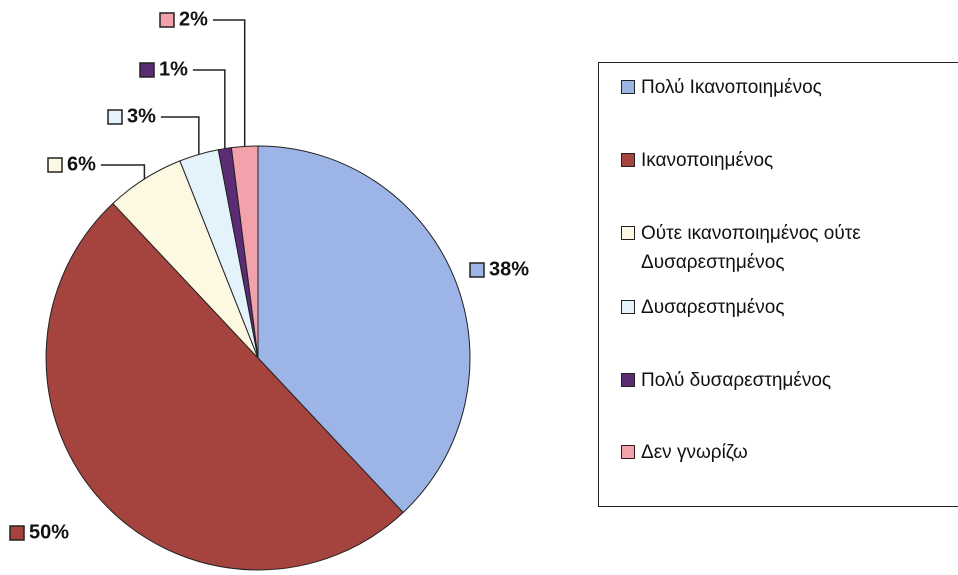  What do you see at coordinates (789, 307) in the screenshot?
I see `legend-item: Δυσαρεστημένος` at bounding box center [789, 307].